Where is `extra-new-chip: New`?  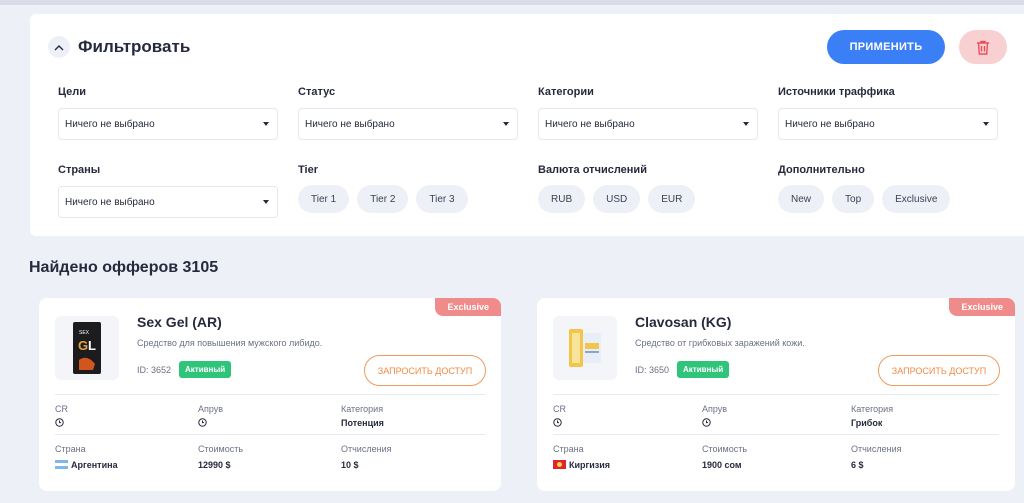
extra-new-chip: New is located at coordinates (801, 199).